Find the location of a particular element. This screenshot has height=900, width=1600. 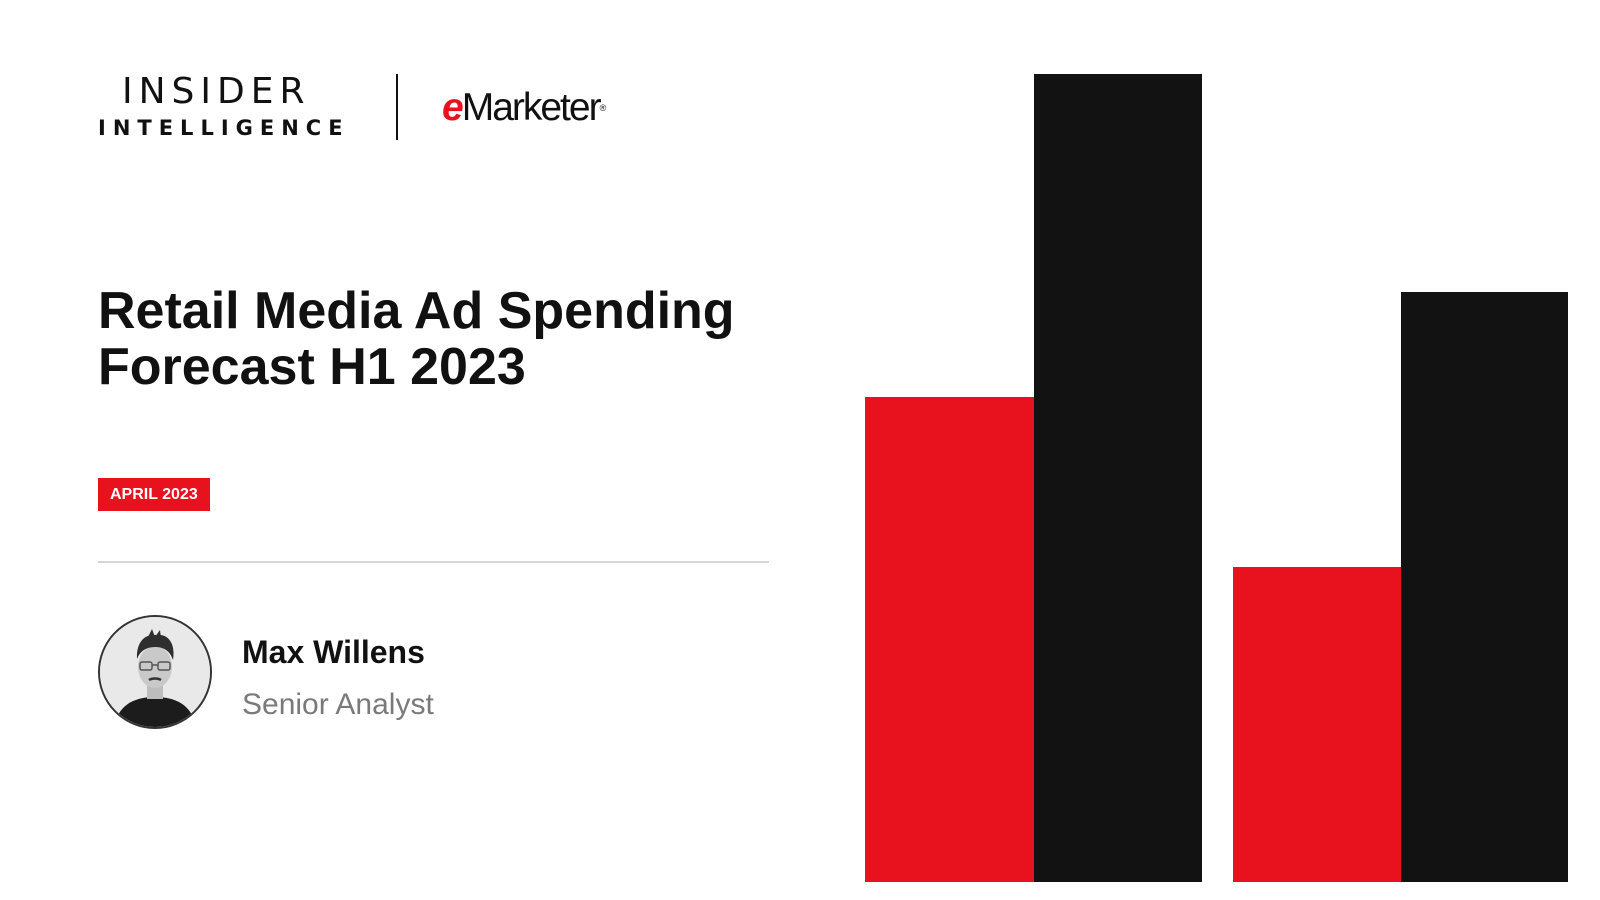

emarketer-logo: eMarketer® is located at coordinates (524, 108).